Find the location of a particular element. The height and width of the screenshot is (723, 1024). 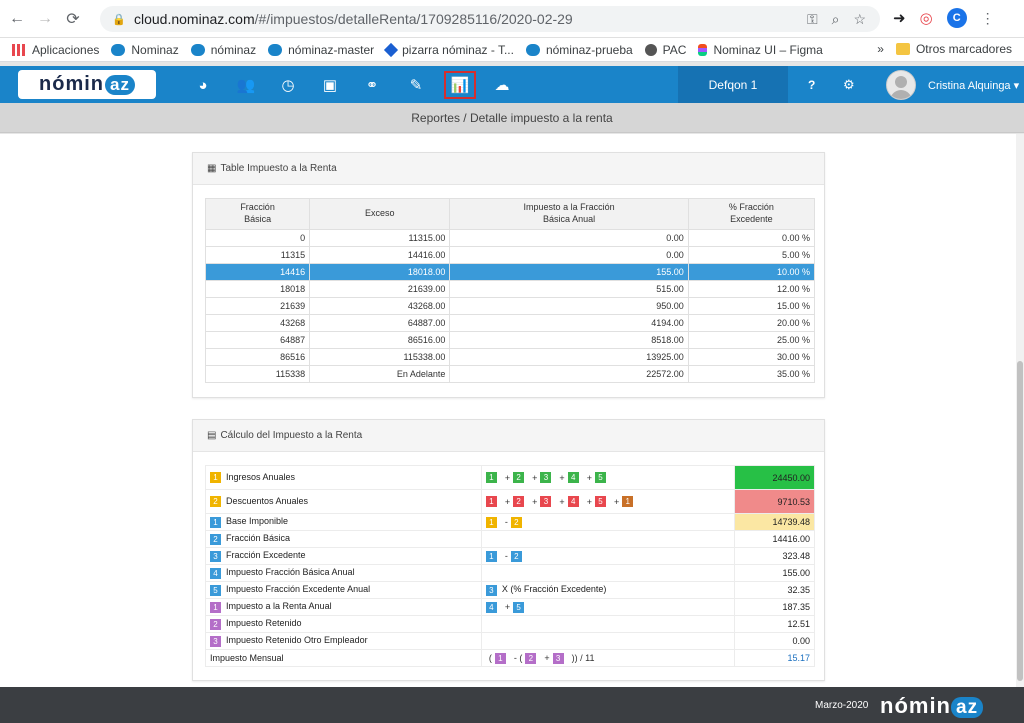

company-selector: Defqon 1 is located at coordinates (733, 84).